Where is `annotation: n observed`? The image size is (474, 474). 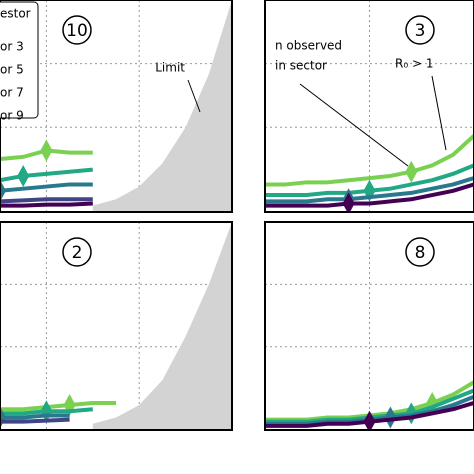 annotation: n observed is located at coordinates (308, 46).